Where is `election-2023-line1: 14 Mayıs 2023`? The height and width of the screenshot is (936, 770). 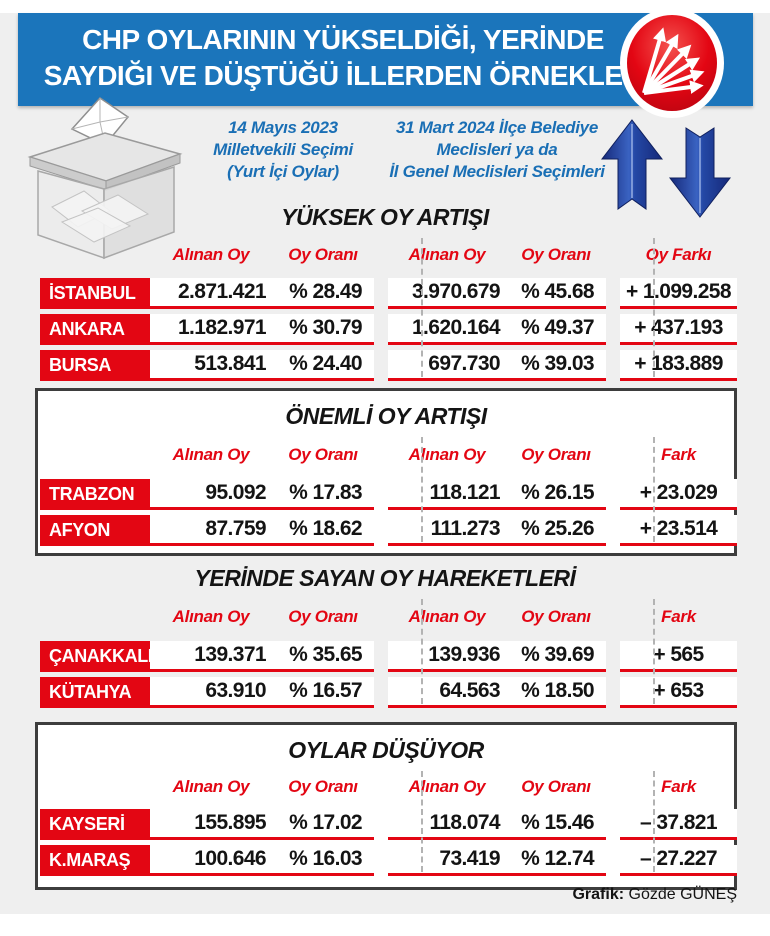
election-2023-line1: 14 Mayıs 2023 is located at coordinates (283, 127).